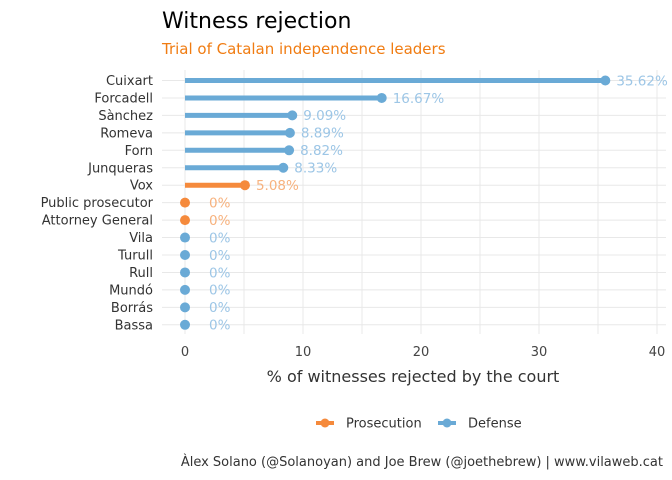 The image size is (672, 480). I want to click on category-label: Bassa, so click(134, 325).